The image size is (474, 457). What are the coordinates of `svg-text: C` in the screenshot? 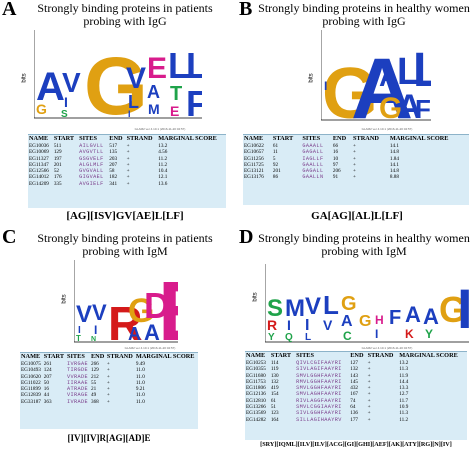 It's located at (347, 336).